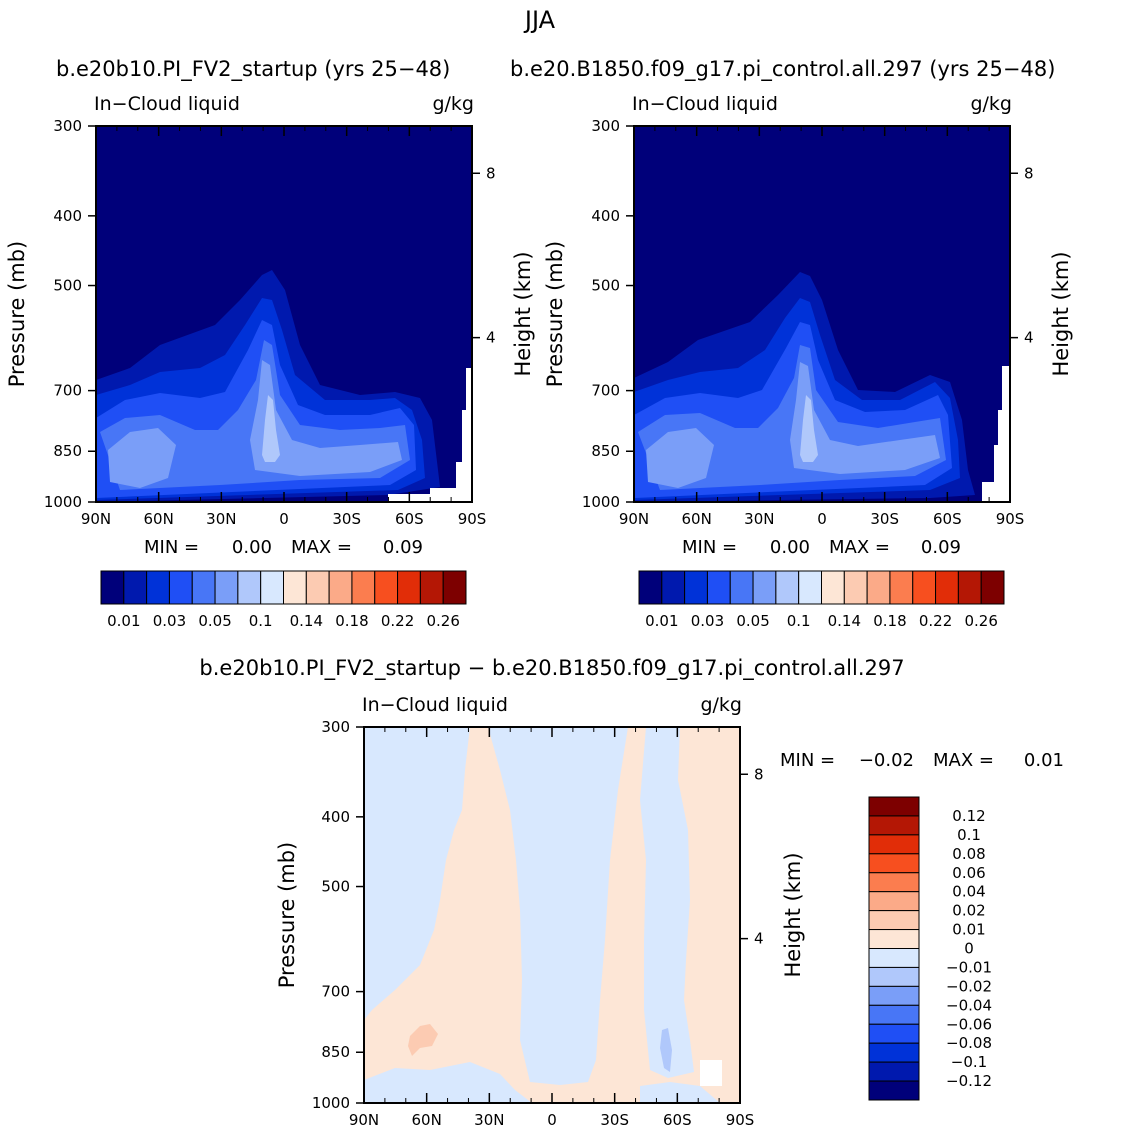 The width and height of the screenshot is (1136, 1140). What do you see at coordinates (167, 104) in the screenshot?
I see `panel-left-variable: In−Cloud liquid` at bounding box center [167, 104].